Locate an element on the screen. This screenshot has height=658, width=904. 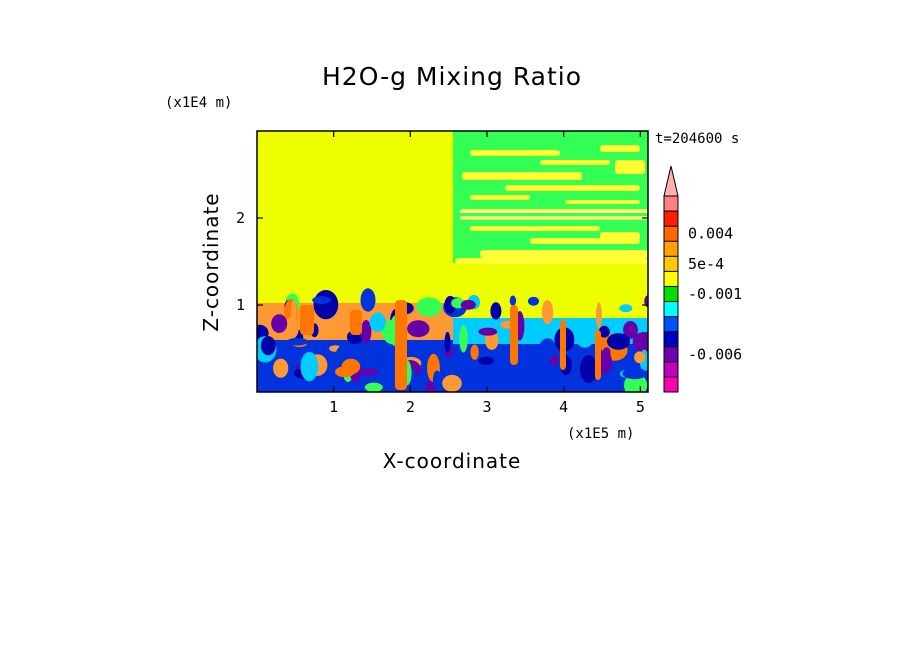
colorbar-label: -0.006 is located at coordinates (715, 354).